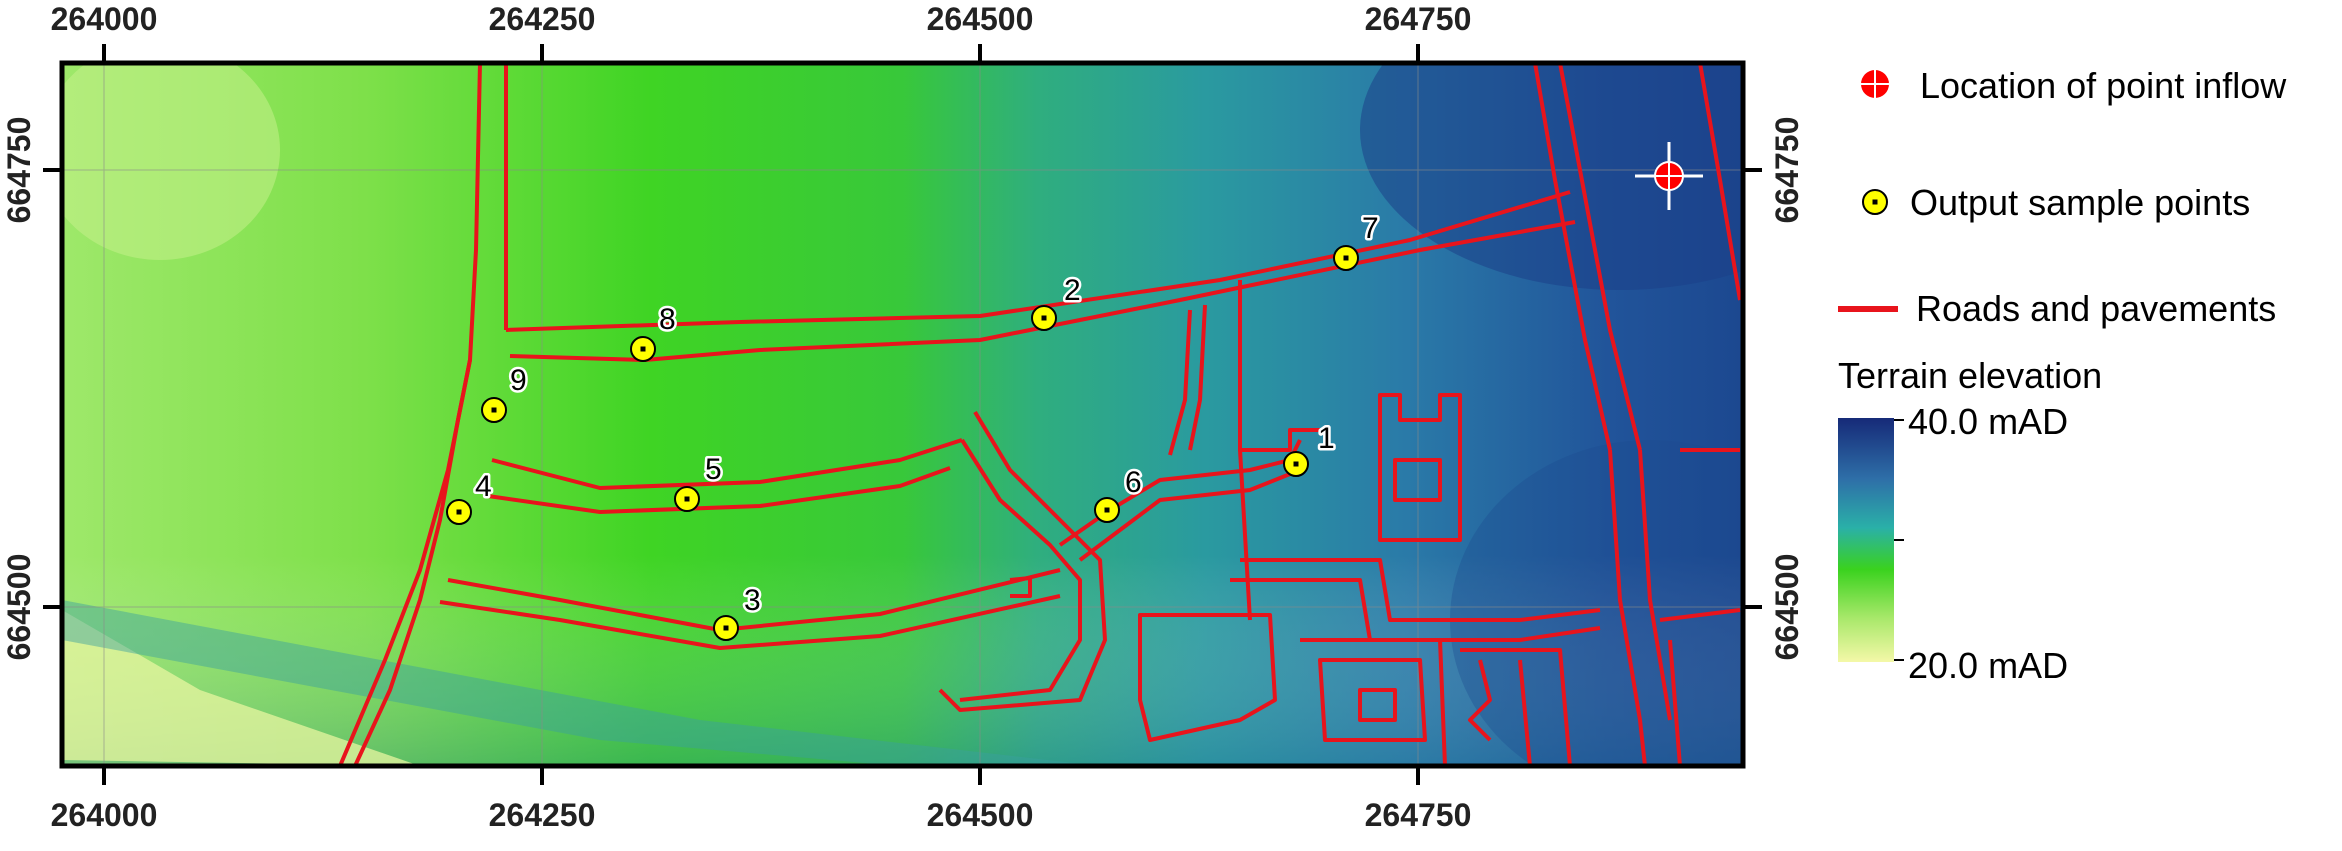 This screenshot has height=851, width=2342. Describe the element at coordinates (2103, 85) in the screenshot. I see `legend-inflow-label: Location of point inflow` at that location.